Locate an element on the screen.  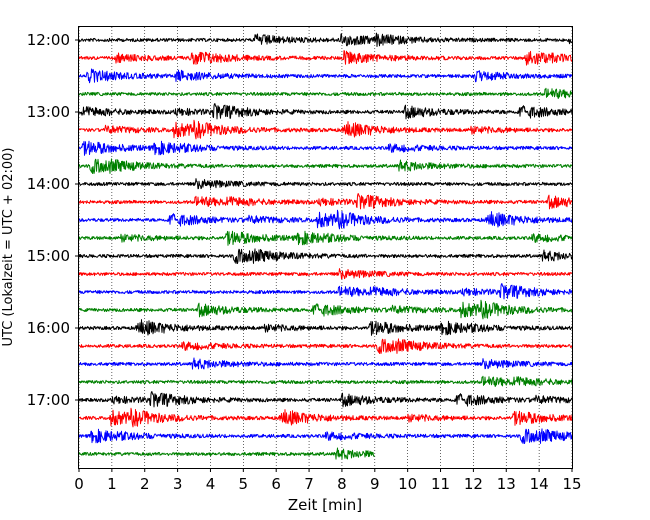
x-axis-label: Zeit [min] is located at coordinates (325, 505).